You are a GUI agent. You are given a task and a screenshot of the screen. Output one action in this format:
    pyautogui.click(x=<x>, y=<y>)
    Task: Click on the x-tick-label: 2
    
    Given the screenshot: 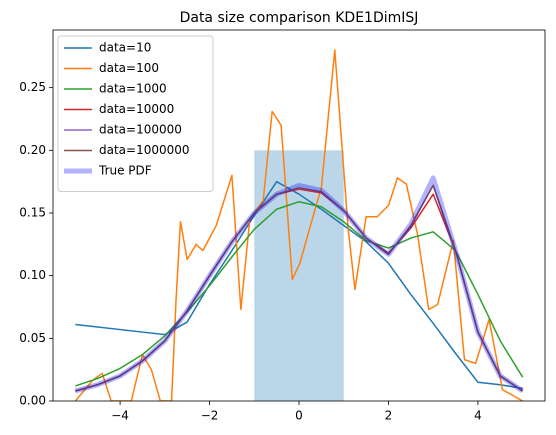 What is the action you would take?
    pyautogui.click(x=389, y=416)
    